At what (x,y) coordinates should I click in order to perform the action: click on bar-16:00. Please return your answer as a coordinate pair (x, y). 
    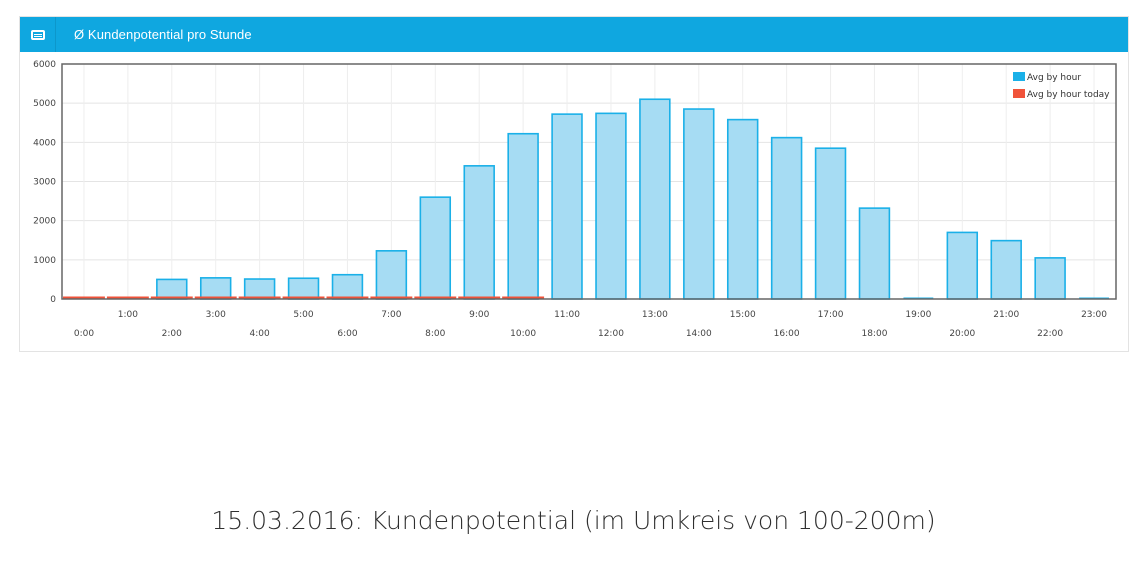
    Looking at the image, I should click on (786, 218).